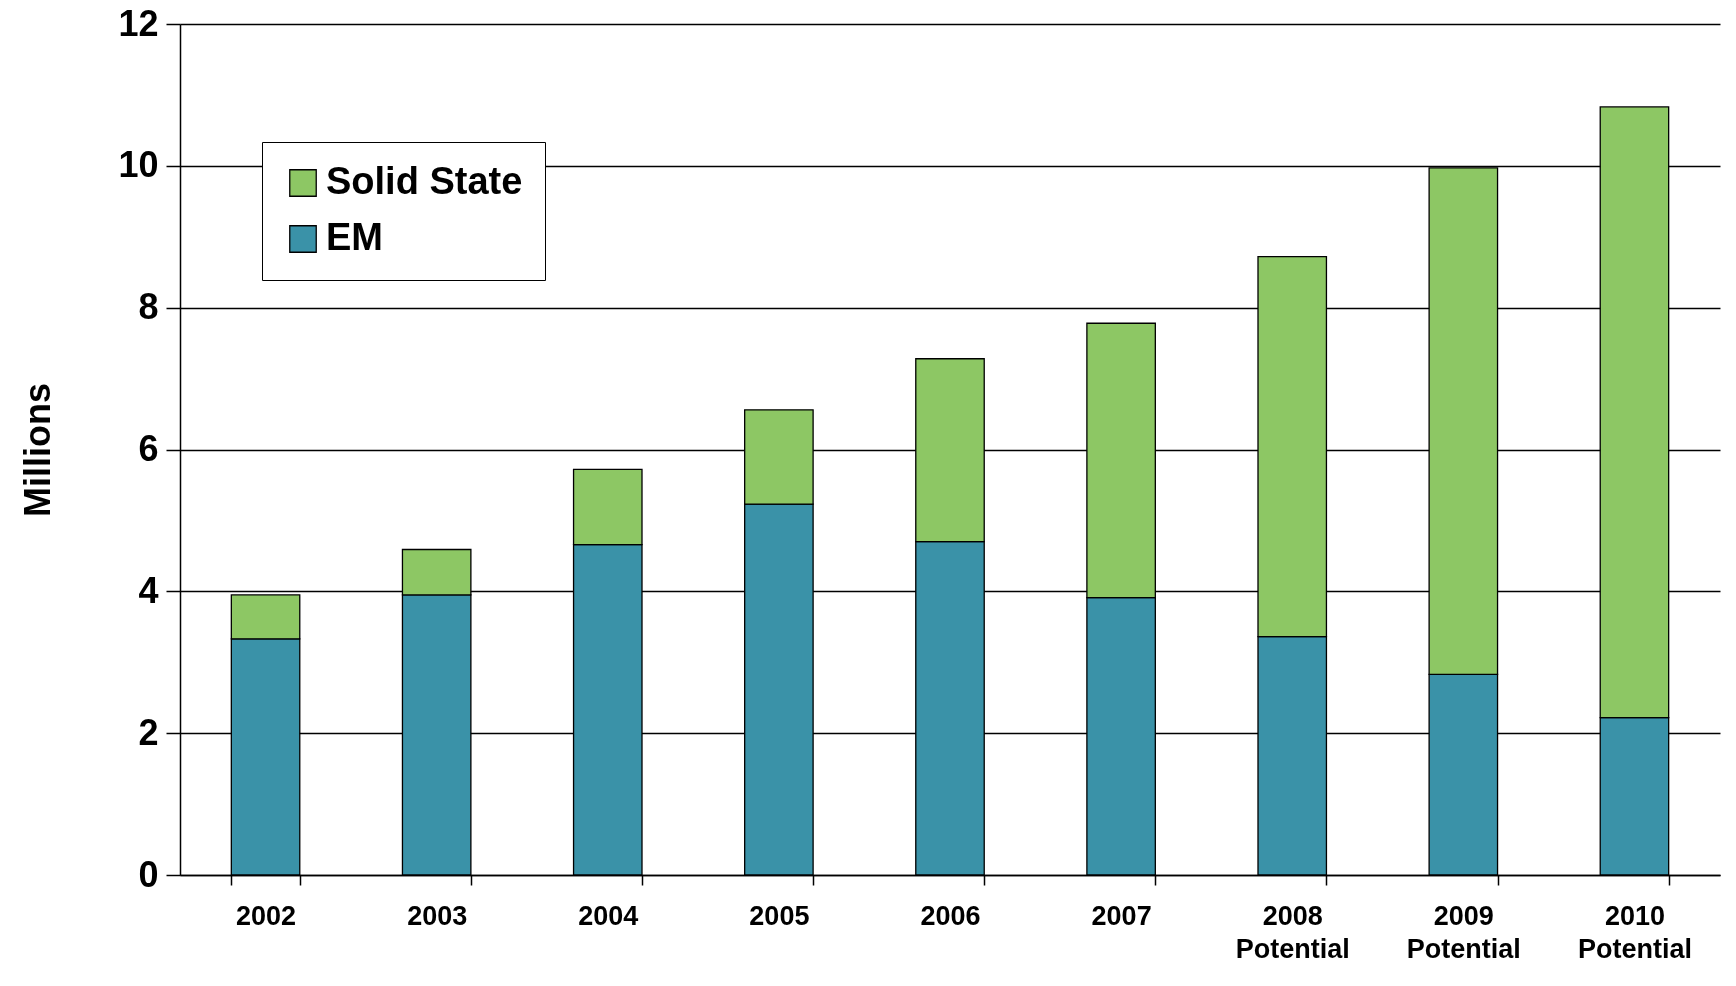 Image resolution: width=1736 pixels, height=986 pixels. Describe the element at coordinates (148, 448) in the screenshot. I see `y-tick-label: 6` at that location.